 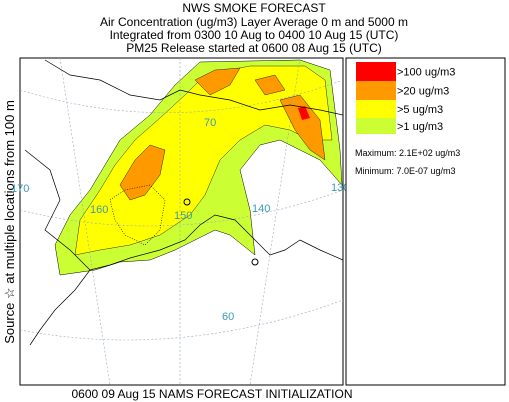 What do you see at coordinates (222, 134) in the screenshot?
I see `plume-gt20` at bounding box center [222, 134].